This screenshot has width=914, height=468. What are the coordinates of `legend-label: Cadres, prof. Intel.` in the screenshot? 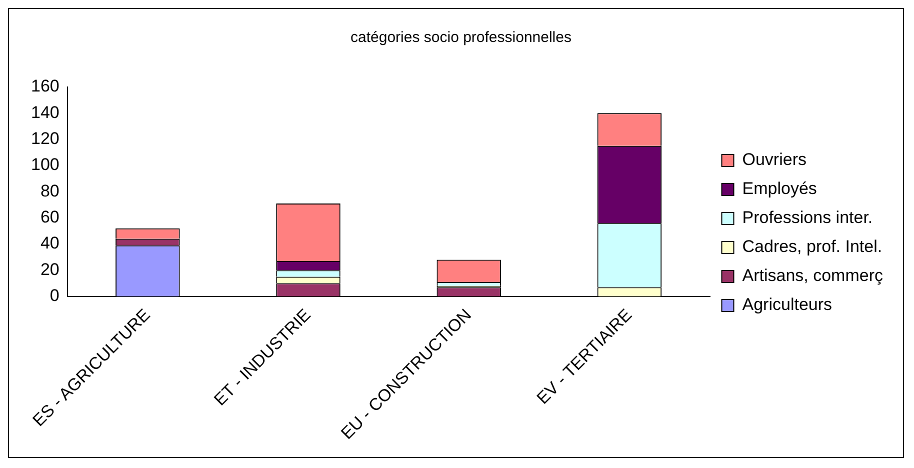 It's located at (812, 246).